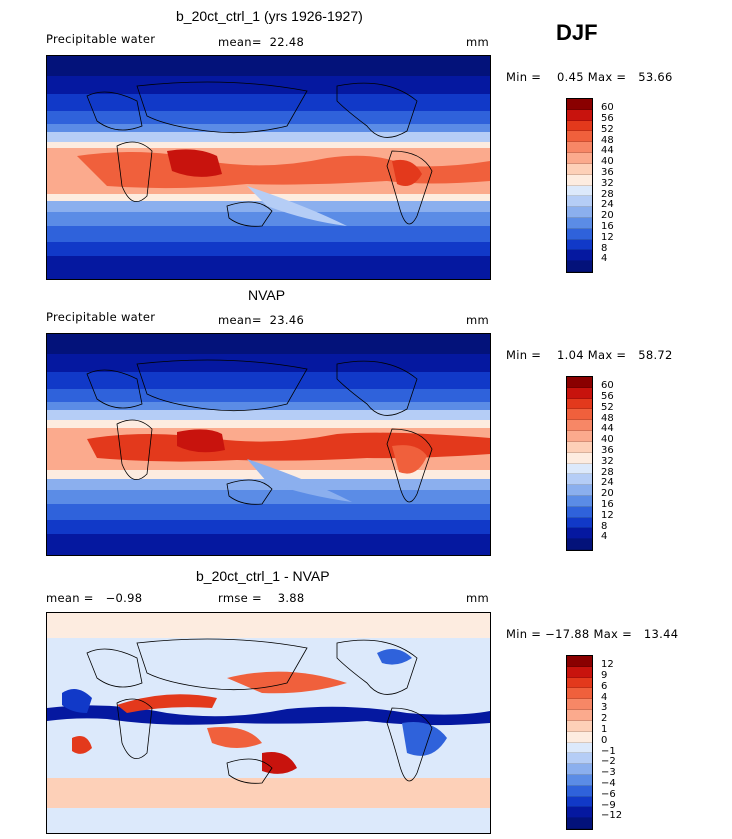  What do you see at coordinates (607, 407) in the screenshot?
I see `panel-2-colorbar-tick: 52` at bounding box center [607, 407].